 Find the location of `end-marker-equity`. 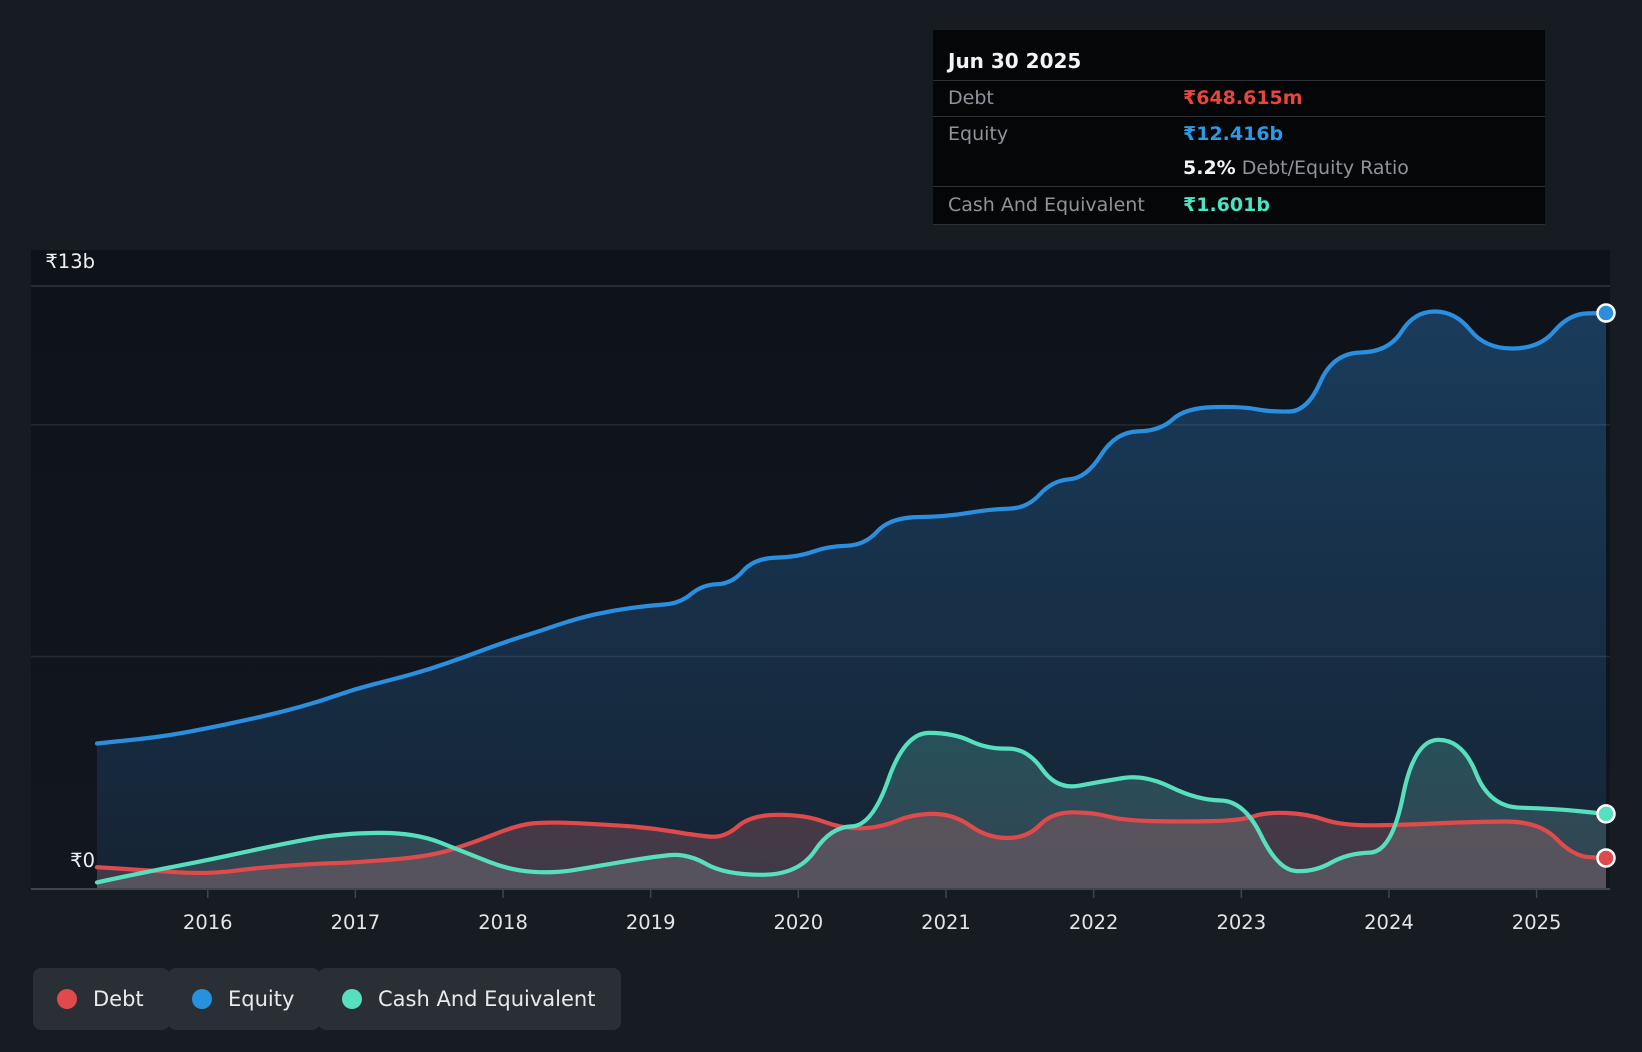

end-marker-equity is located at coordinates (1606, 313).